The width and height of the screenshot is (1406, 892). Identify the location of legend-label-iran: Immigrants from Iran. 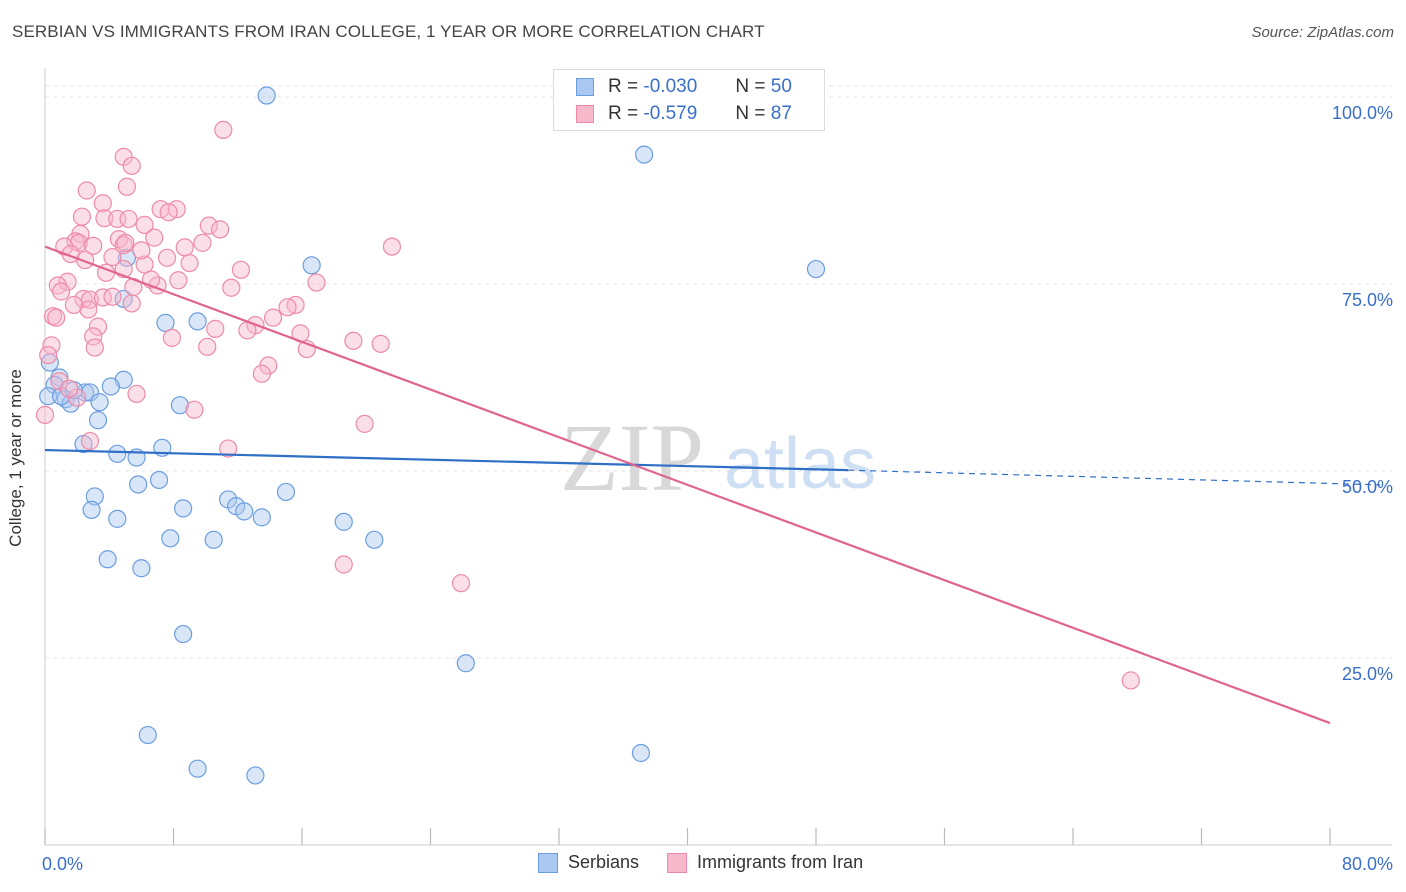
(780, 862).